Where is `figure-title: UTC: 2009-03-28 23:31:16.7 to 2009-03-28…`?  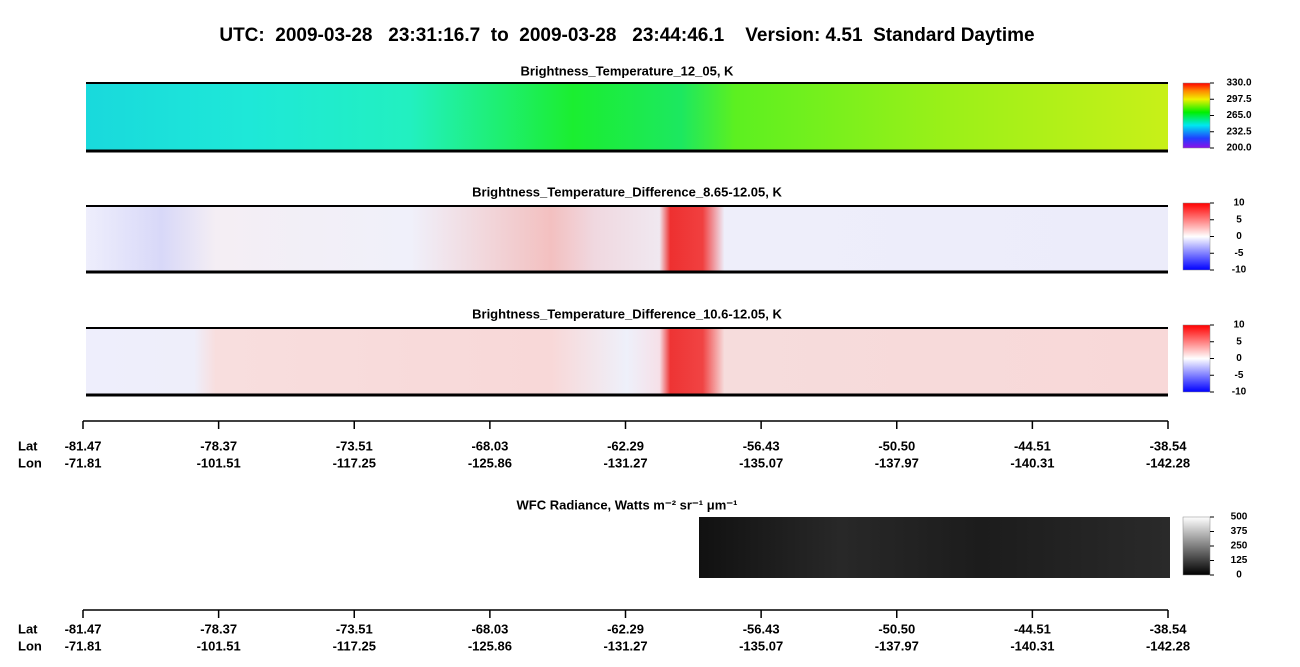
figure-title: UTC: 2009-03-28 23:31:16.7 to 2009-03-28… is located at coordinates (626, 35).